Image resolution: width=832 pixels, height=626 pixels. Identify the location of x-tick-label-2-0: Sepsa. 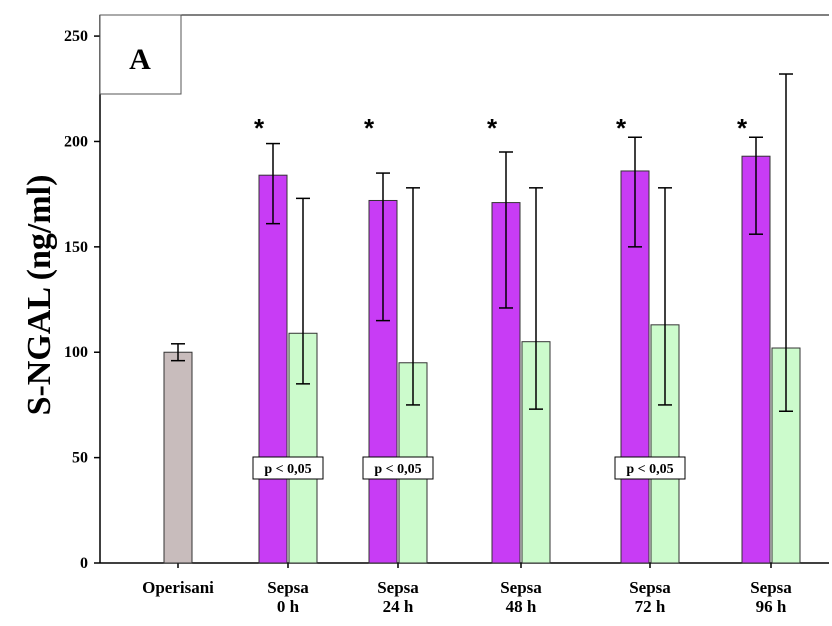
(398, 587).